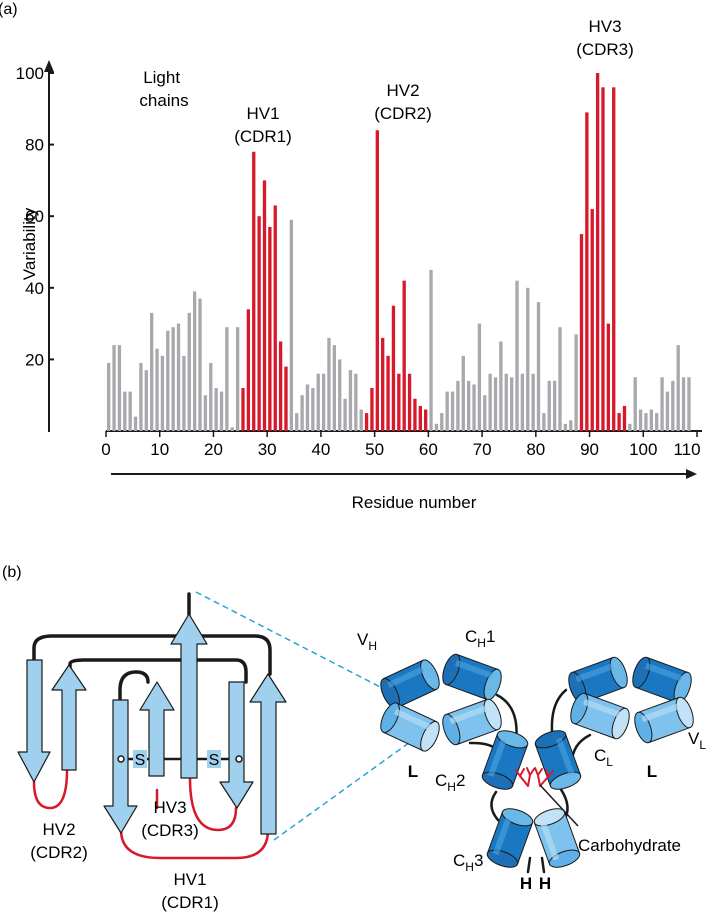  What do you see at coordinates (559, 805) in the screenshot?
I see `carbohydrate-pointer` at bounding box center [559, 805].